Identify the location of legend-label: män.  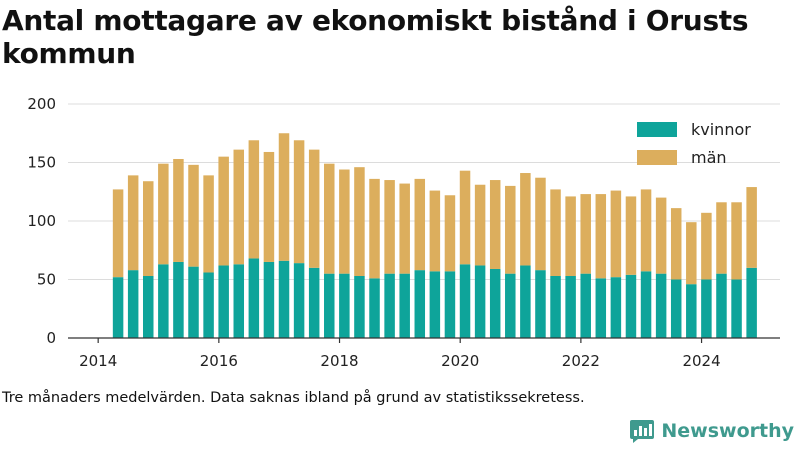
(709, 157).